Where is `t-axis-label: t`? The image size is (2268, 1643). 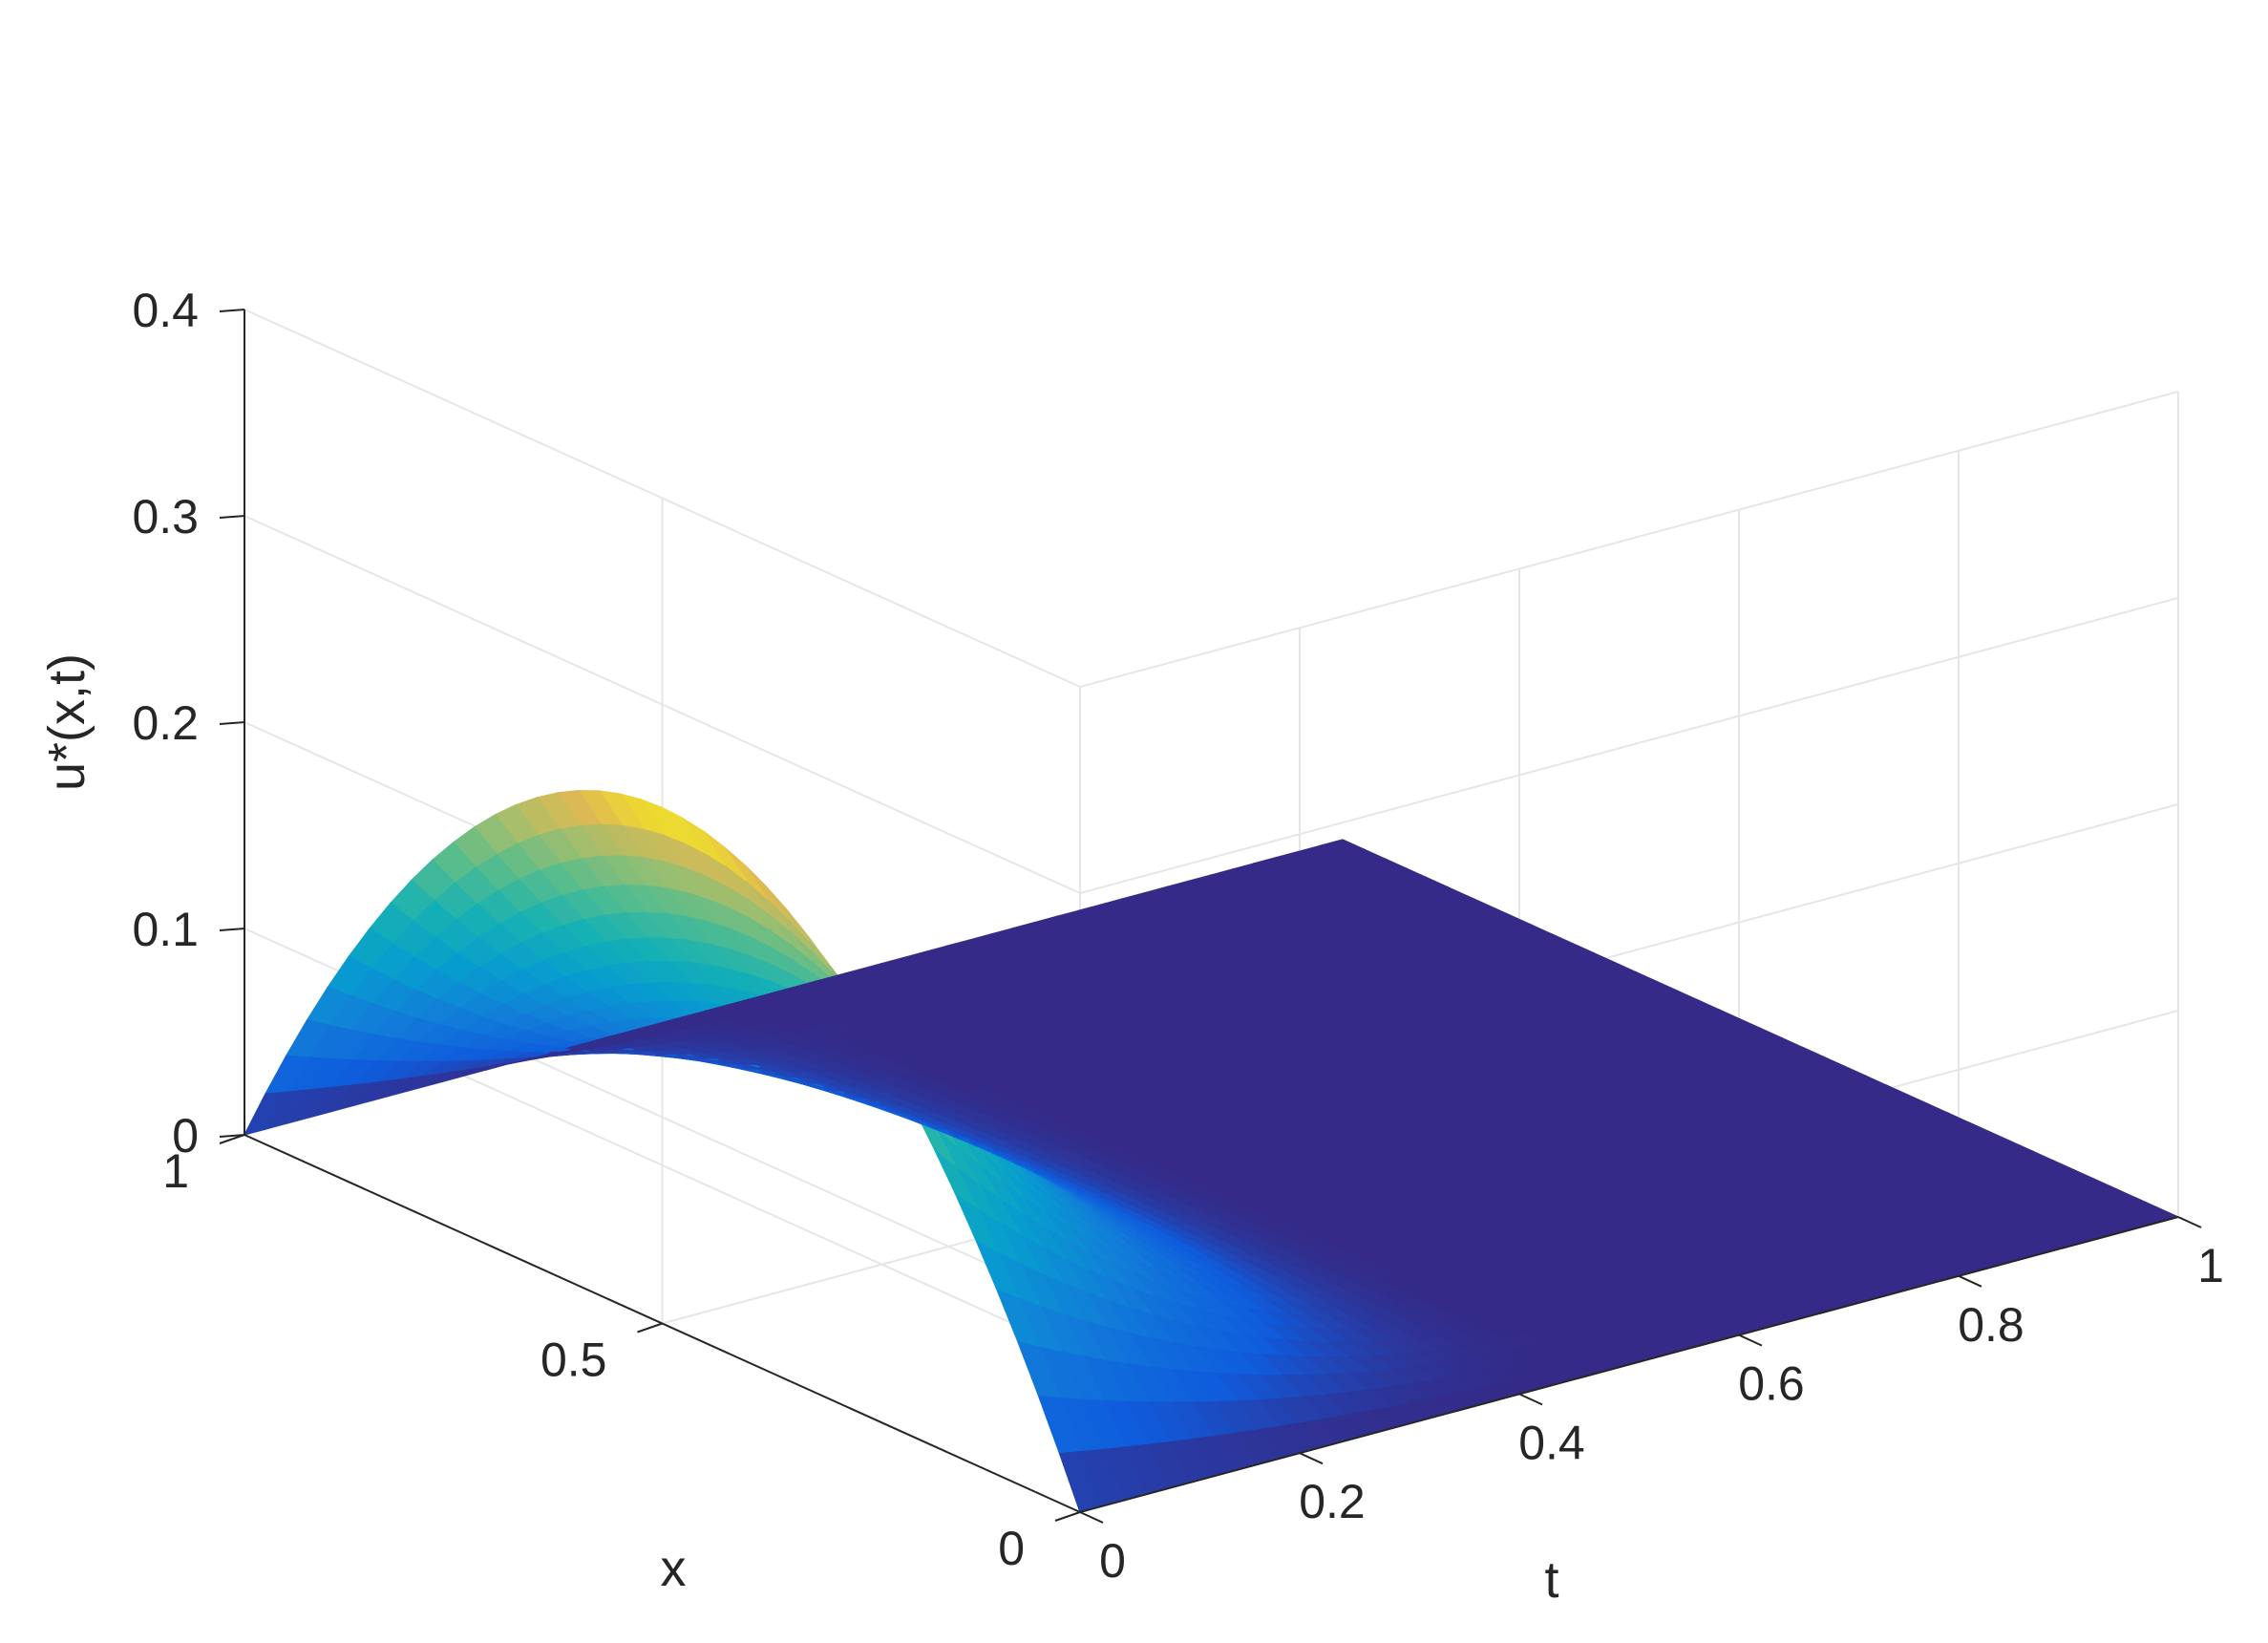 t-axis-label: t is located at coordinates (1551, 1580).